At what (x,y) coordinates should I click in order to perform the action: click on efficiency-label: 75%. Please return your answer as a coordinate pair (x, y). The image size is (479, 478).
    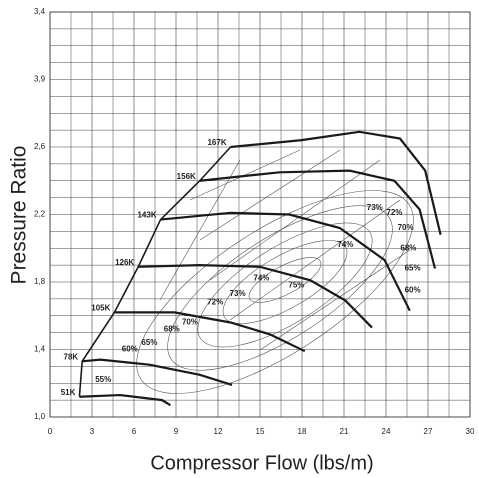
    Looking at the image, I should click on (296, 284).